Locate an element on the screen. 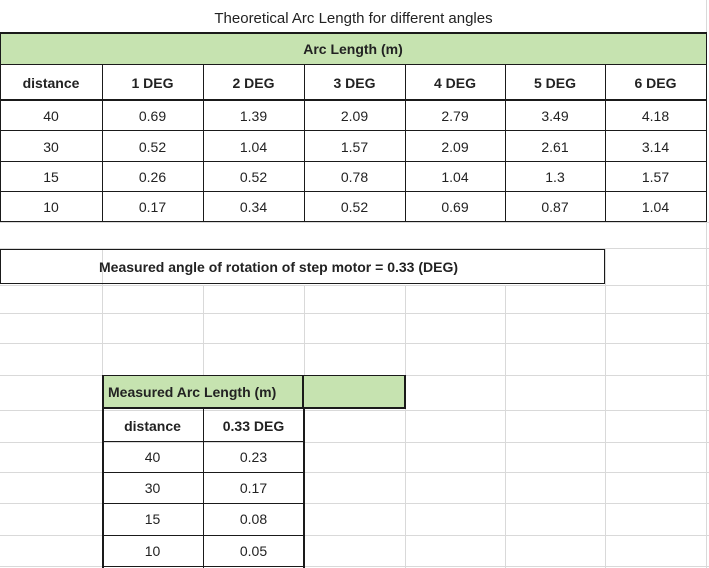 The height and width of the screenshot is (568, 709). column-header: 2 DEG is located at coordinates (253, 82).